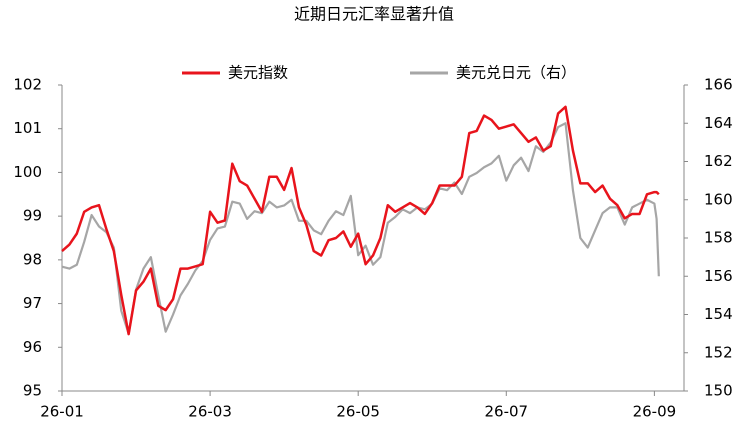  Describe the element at coordinates (62, 412) in the screenshot. I see `x-tick-label: 26-01` at that location.